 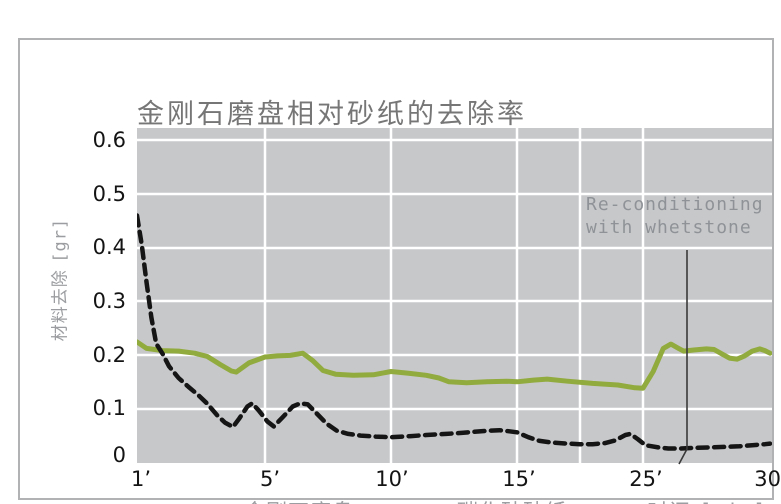 I want to click on x-axis-label-text: 时间, so click(x=669, y=502).